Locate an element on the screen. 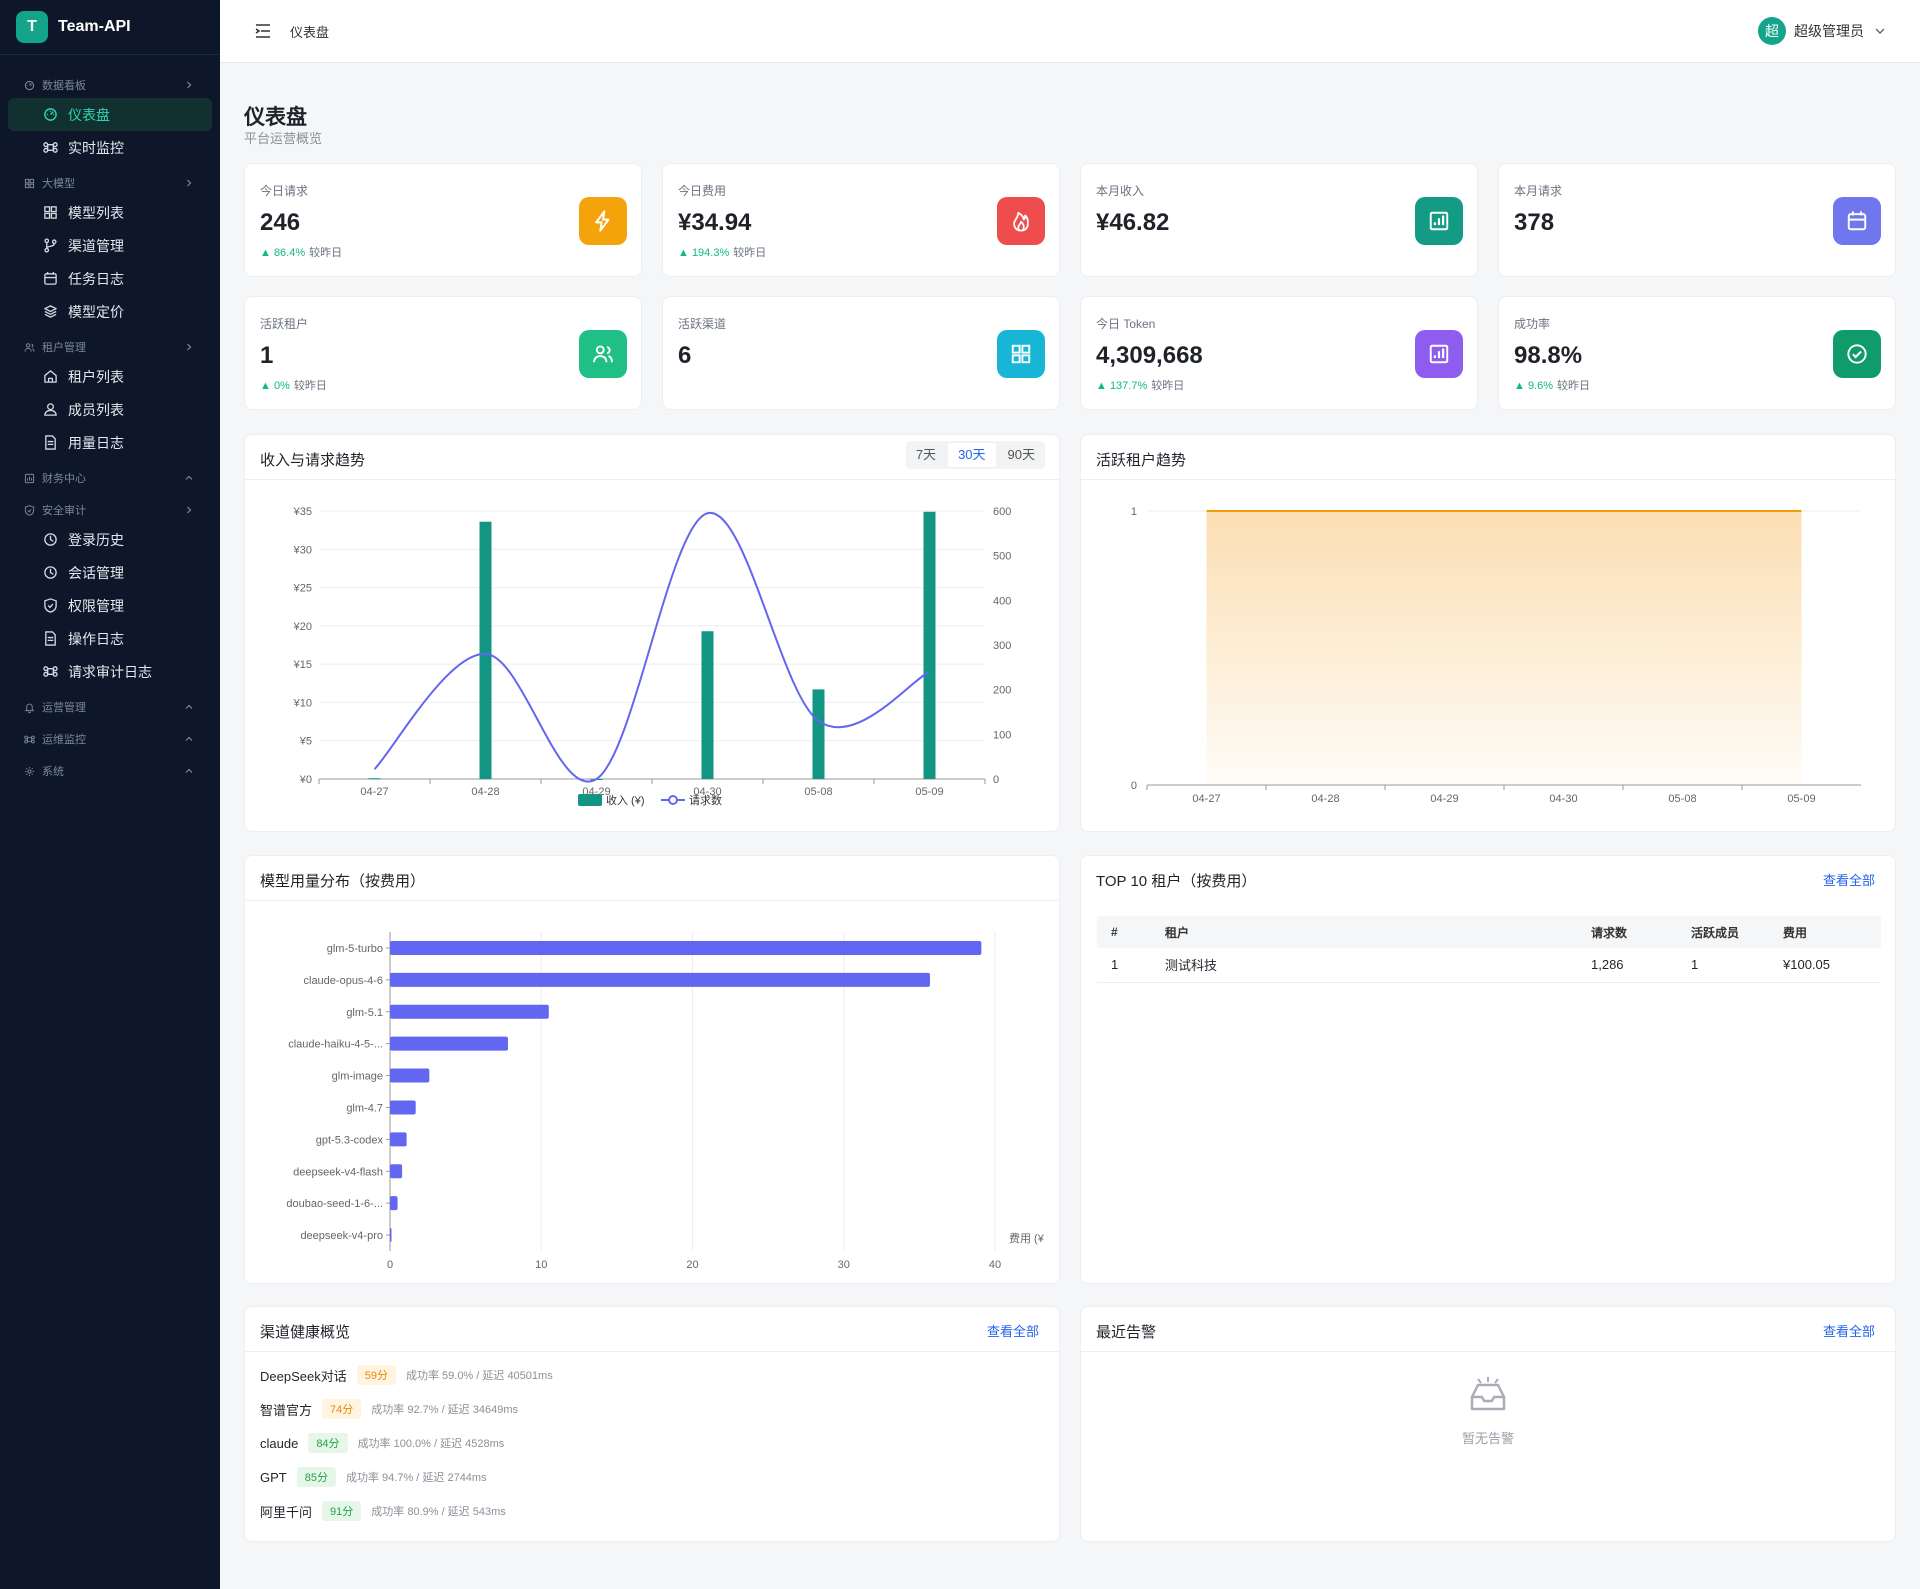 This screenshot has height=1589, width=1920. sidebar-item: 会话管理 is located at coordinates (110, 572).